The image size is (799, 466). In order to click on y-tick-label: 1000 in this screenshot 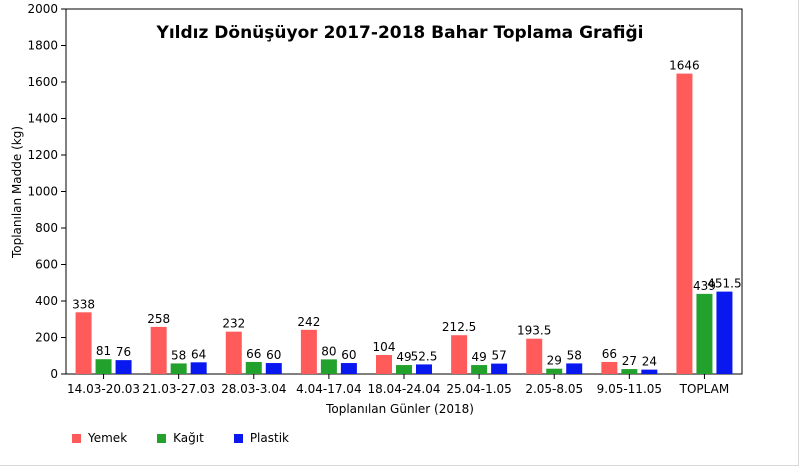, I will do `click(42, 192)`.